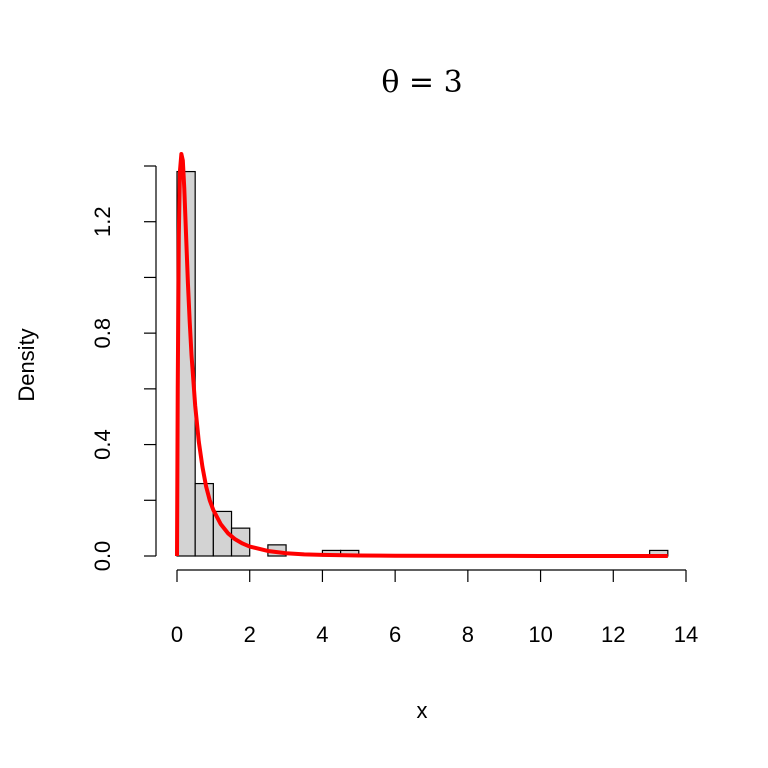 Image resolution: width=768 pixels, height=768 pixels. What do you see at coordinates (434, 608) in the screenshot?
I see `x-axis: 0 2 4 6 8 10 12 14` at bounding box center [434, 608].